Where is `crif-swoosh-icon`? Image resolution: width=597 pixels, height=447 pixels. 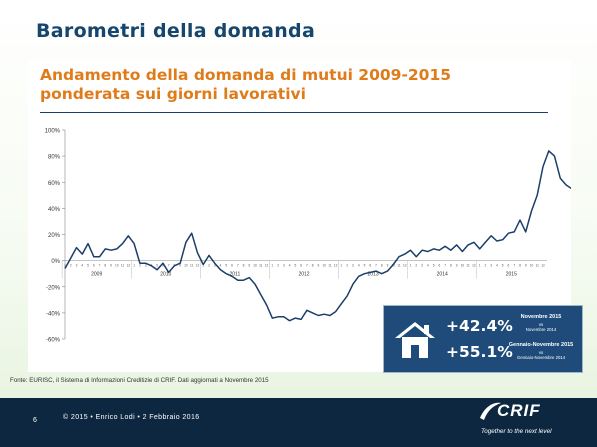
crif-swoosh-icon is located at coordinates (490, 411).